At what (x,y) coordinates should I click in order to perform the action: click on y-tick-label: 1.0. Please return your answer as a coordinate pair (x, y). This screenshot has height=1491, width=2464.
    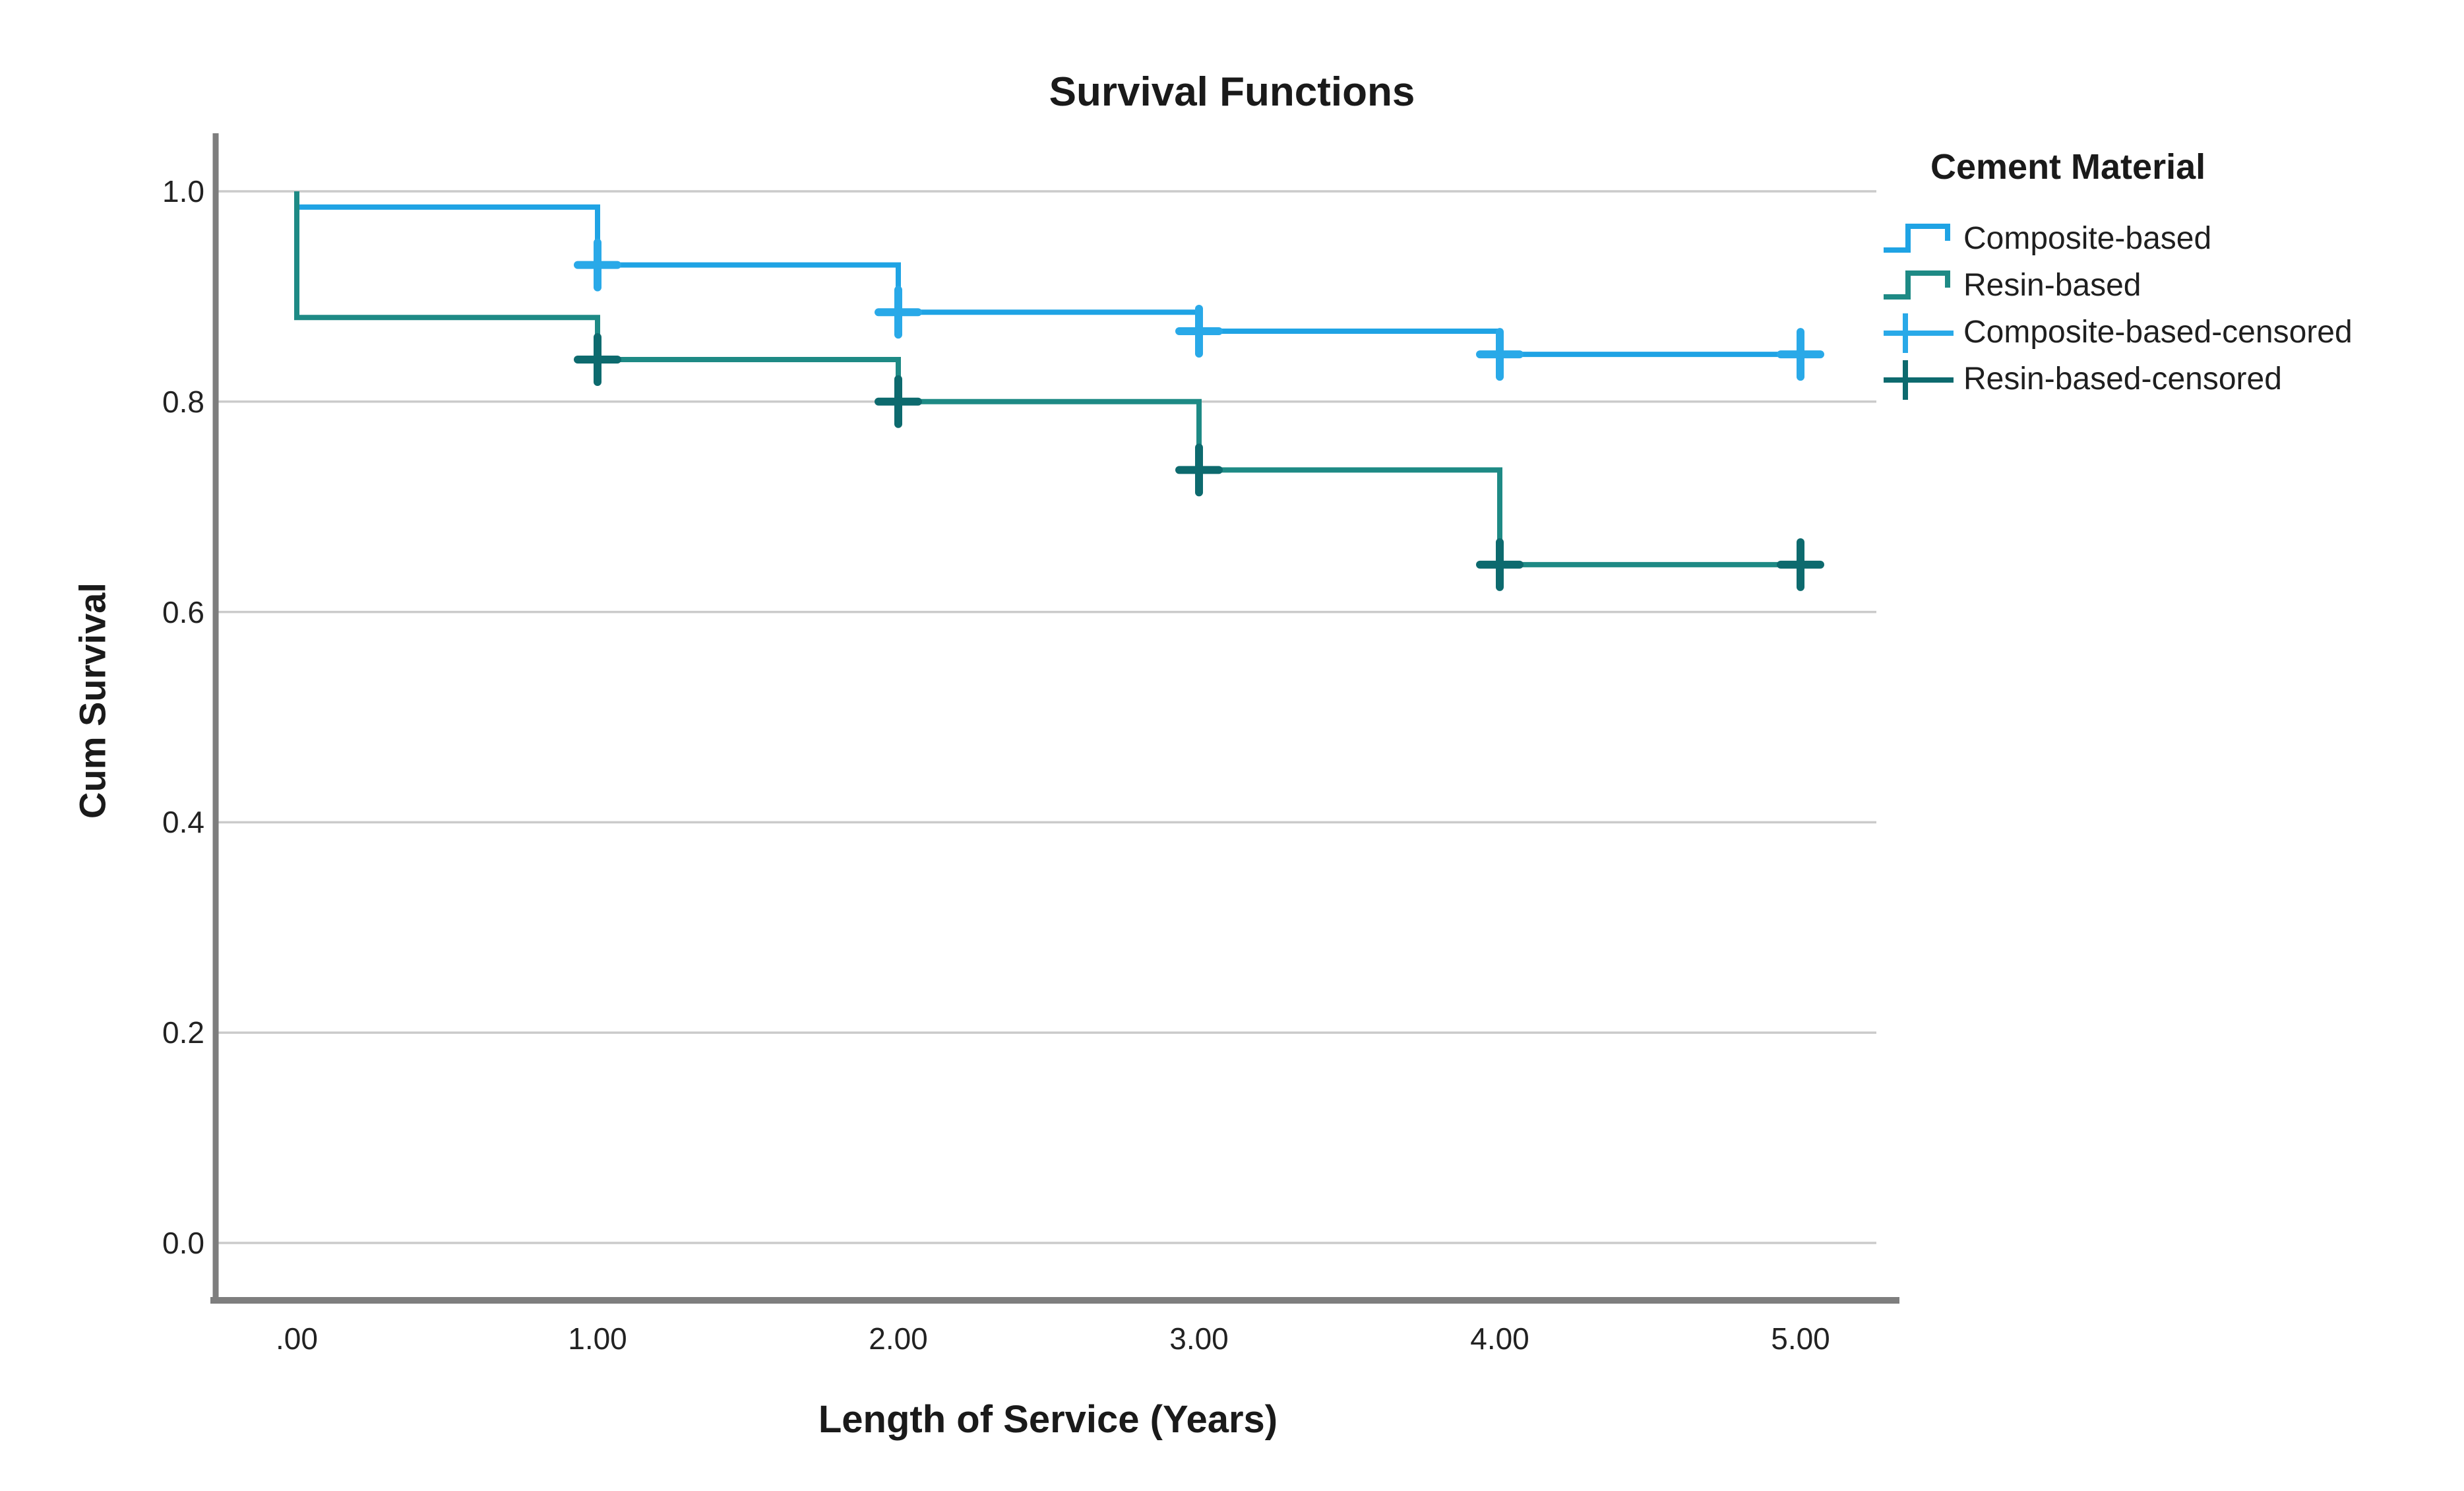
    Looking at the image, I should click on (183, 191).